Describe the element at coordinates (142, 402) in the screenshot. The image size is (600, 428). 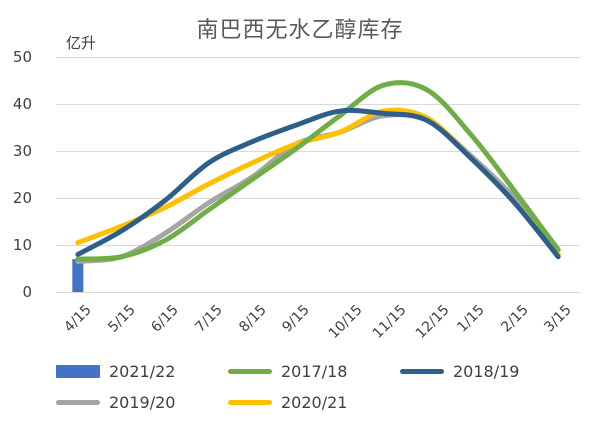
I see `legend-label: 2019/20` at that location.